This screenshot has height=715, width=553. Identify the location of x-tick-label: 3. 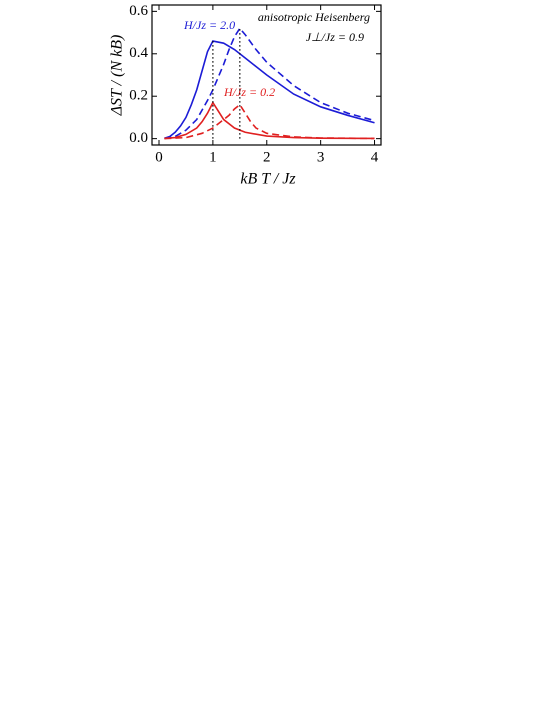
(321, 157).